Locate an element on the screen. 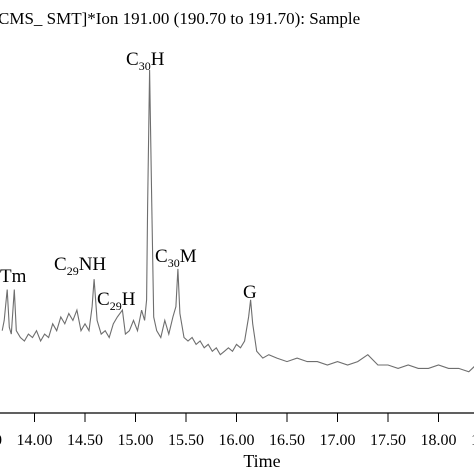 This screenshot has width=474, height=474. peak-label: C29NH is located at coordinates (80, 266).